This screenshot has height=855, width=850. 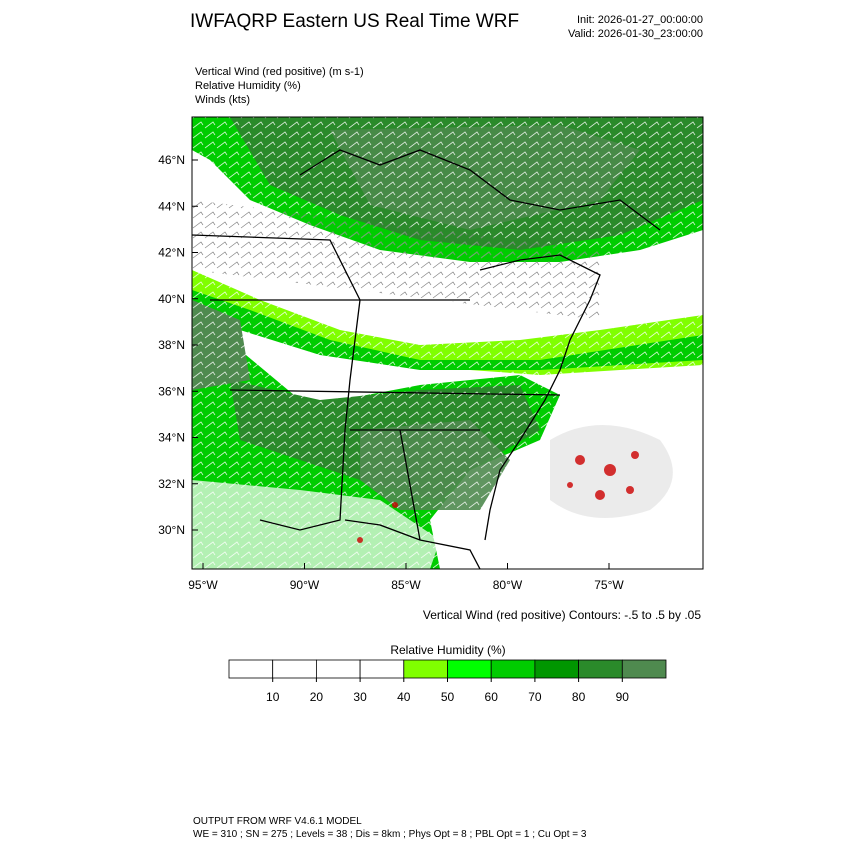 What do you see at coordinates (171, 391) in the screenshot?
I see `lat-label: 36°N` at bounding box center [171, 391].